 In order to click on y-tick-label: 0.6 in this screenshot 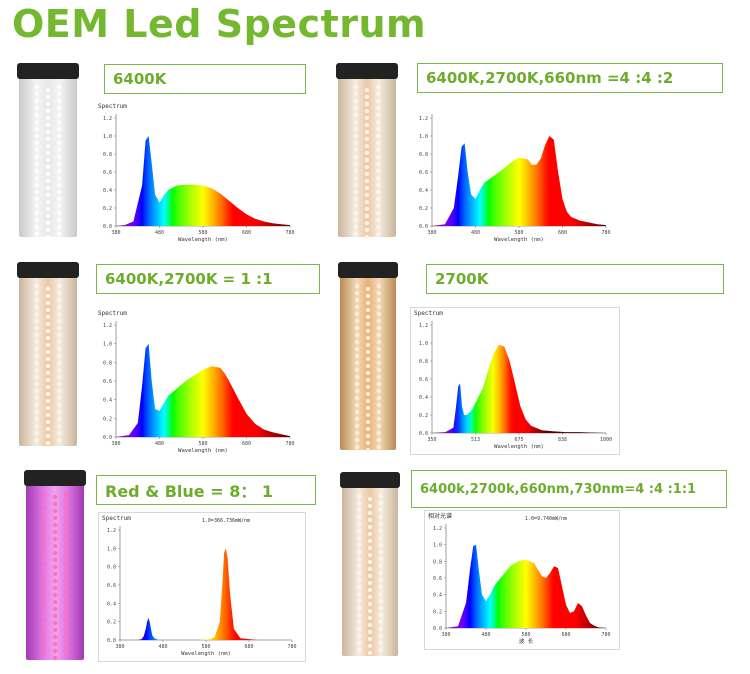, I will do `click(107, 173)`.